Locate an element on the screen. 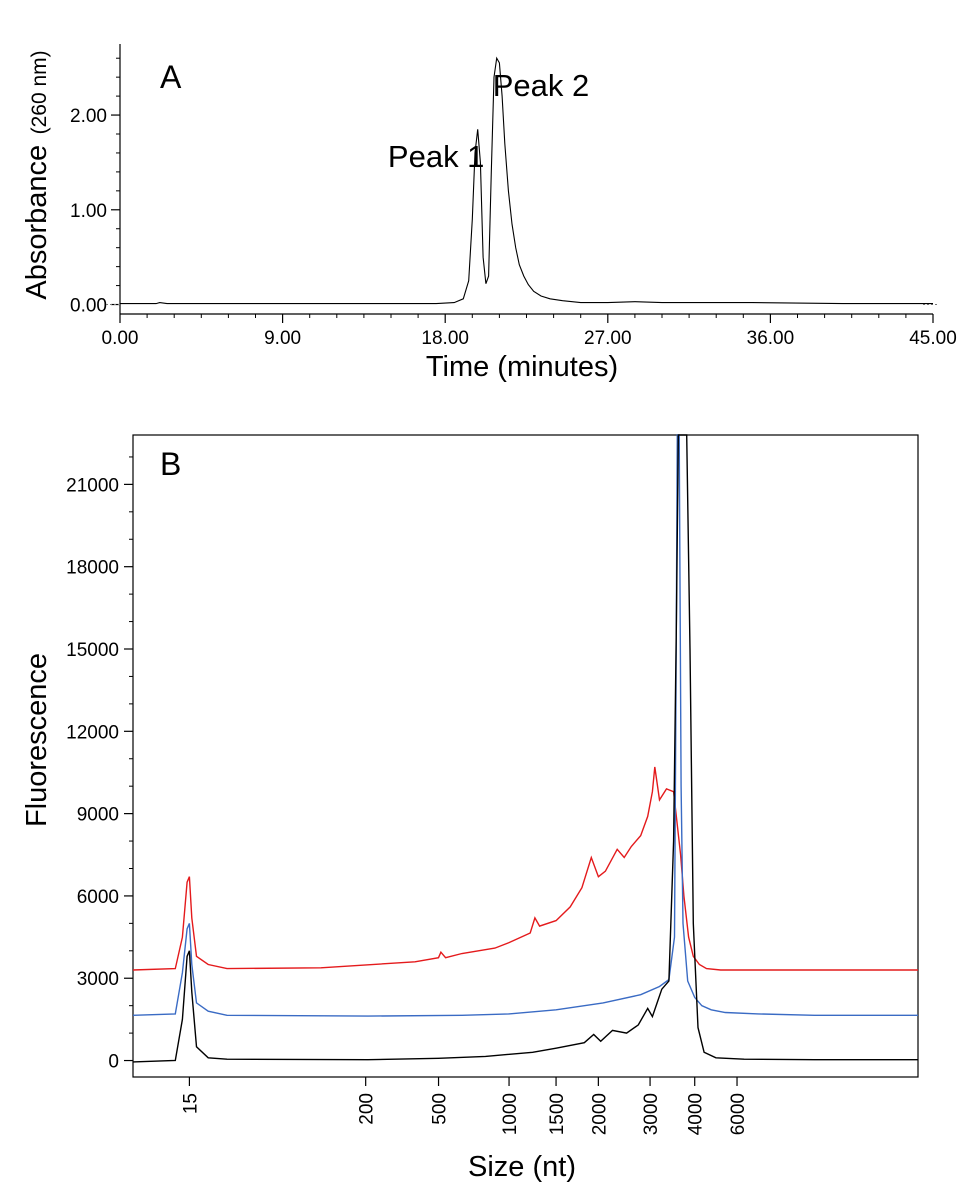 The image size is (960, 1200). panel-a-y-tick-label: 2.00 is located at coordinates (88, 116).